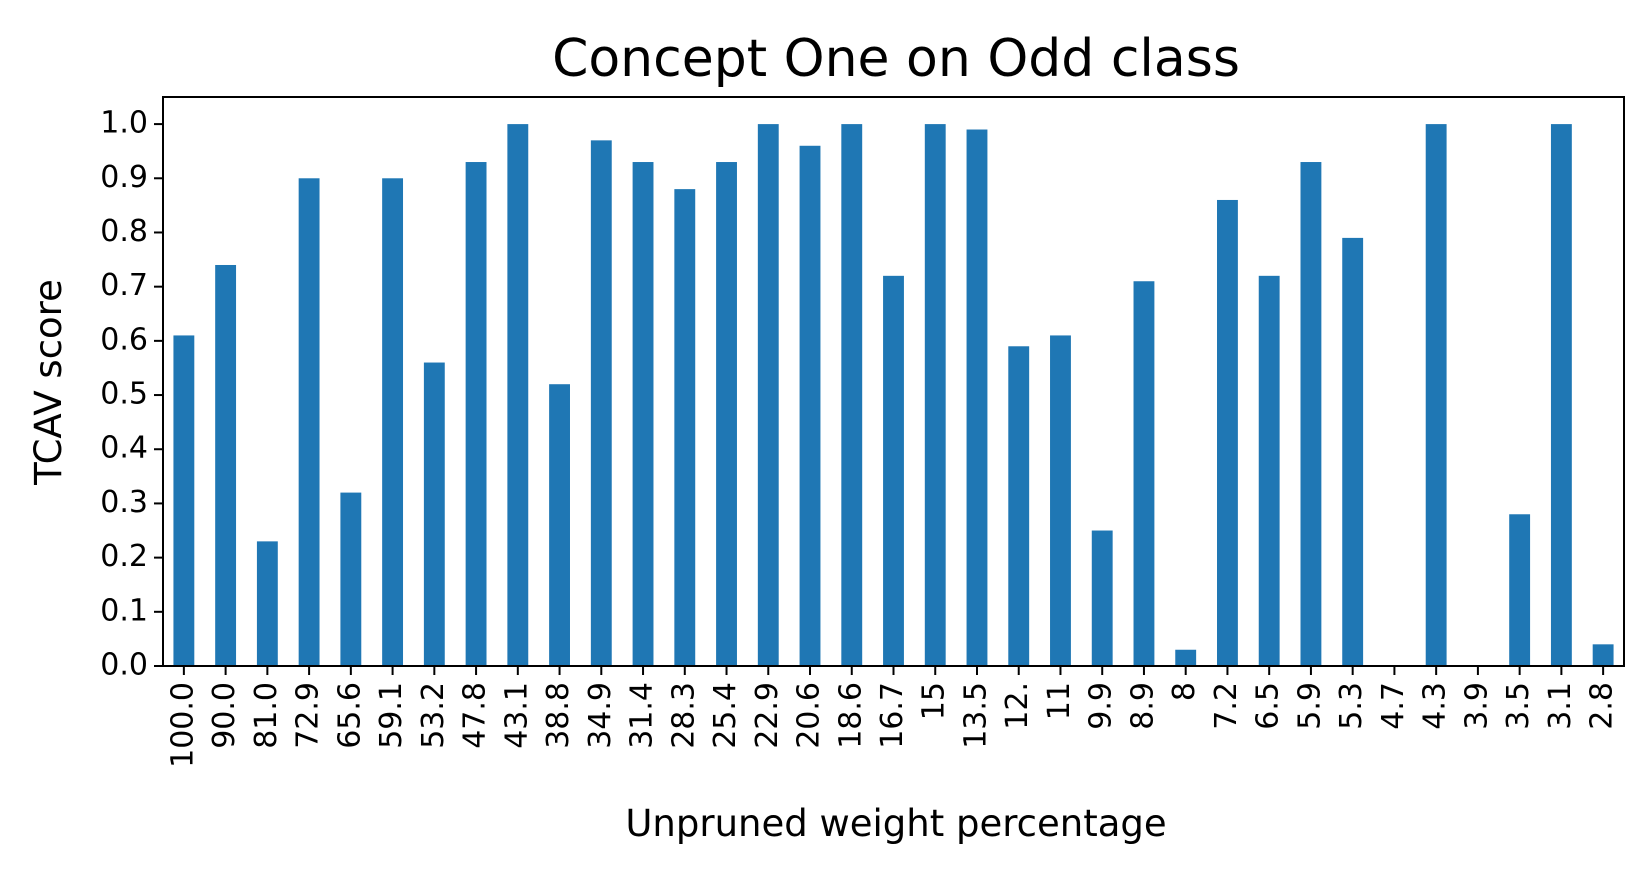  Describe the element at coordinates (558, 715) in the screenshot. I see `x-tick-label: 38.8` at that location.